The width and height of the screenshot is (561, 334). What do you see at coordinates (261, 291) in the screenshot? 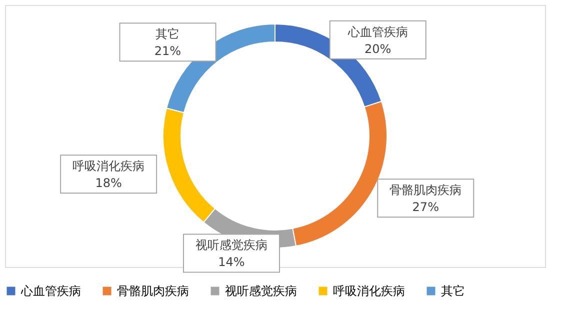
I see `legend-label: 视听感觉疾病` at bounding box center [261, 291].